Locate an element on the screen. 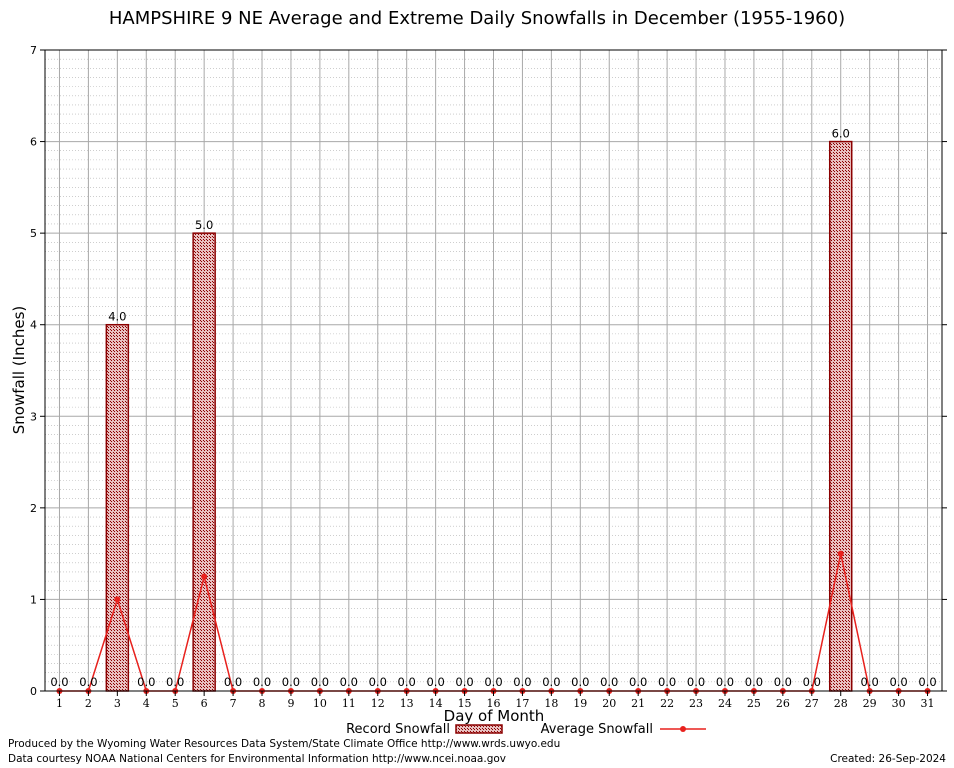 The width and height of the screenshot is (954, 768). data-label-day-4: 0.0 is located at coordinates (146, 682).